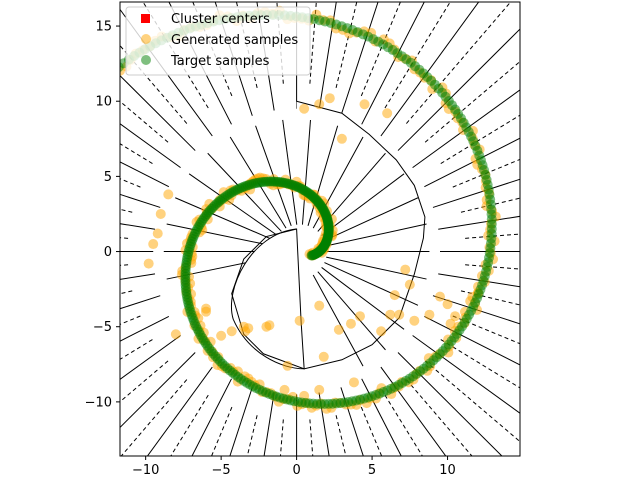 This screenshot has height=480, width=640. I want to click on x-tick-label: 0, so click(296, 470).